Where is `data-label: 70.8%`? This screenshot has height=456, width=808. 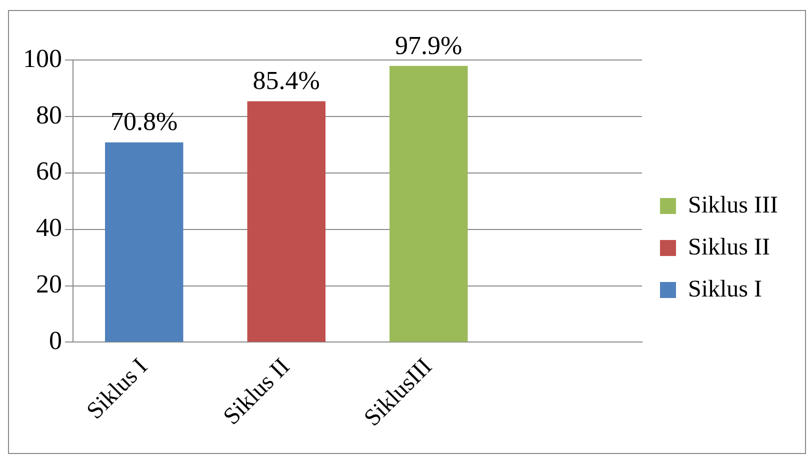 data-label: 70.8% is located at coordinates (144, 121).